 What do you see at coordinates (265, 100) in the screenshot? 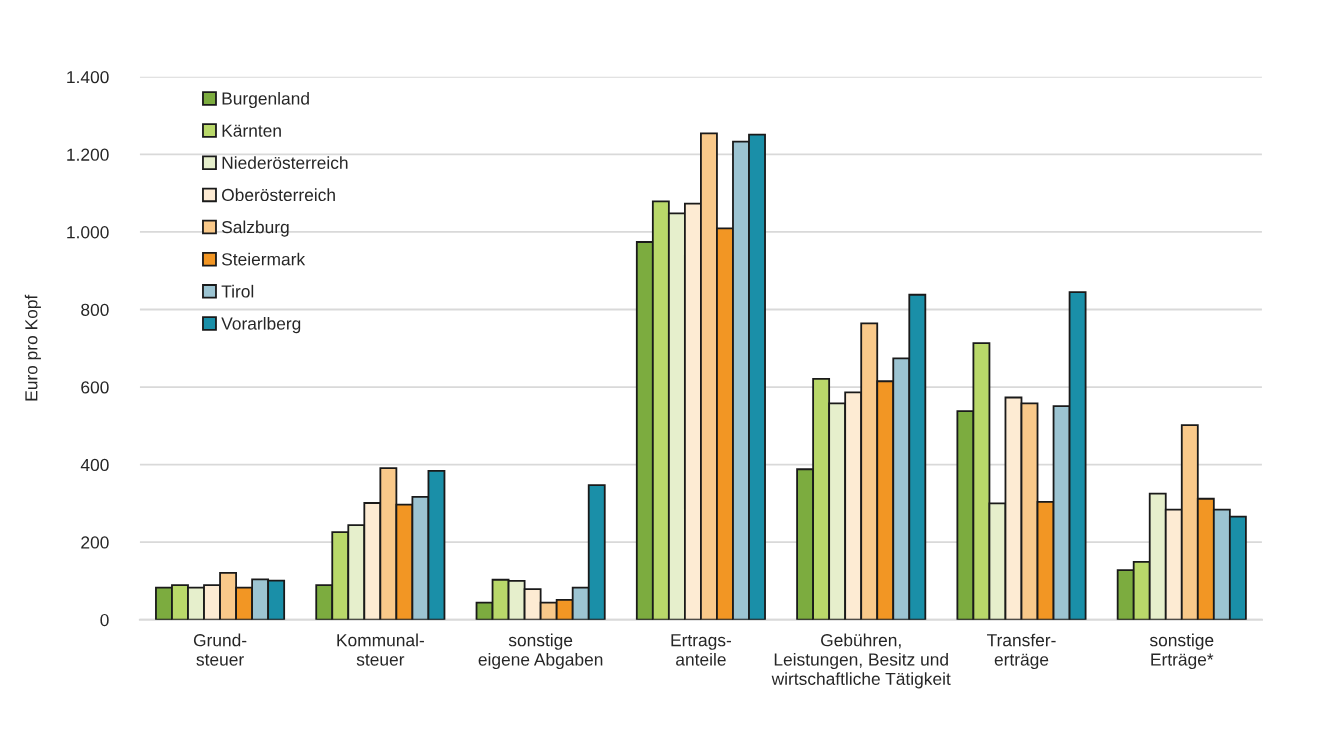
I see `legend-label: Burgenland` at bounding box center [265, 100].